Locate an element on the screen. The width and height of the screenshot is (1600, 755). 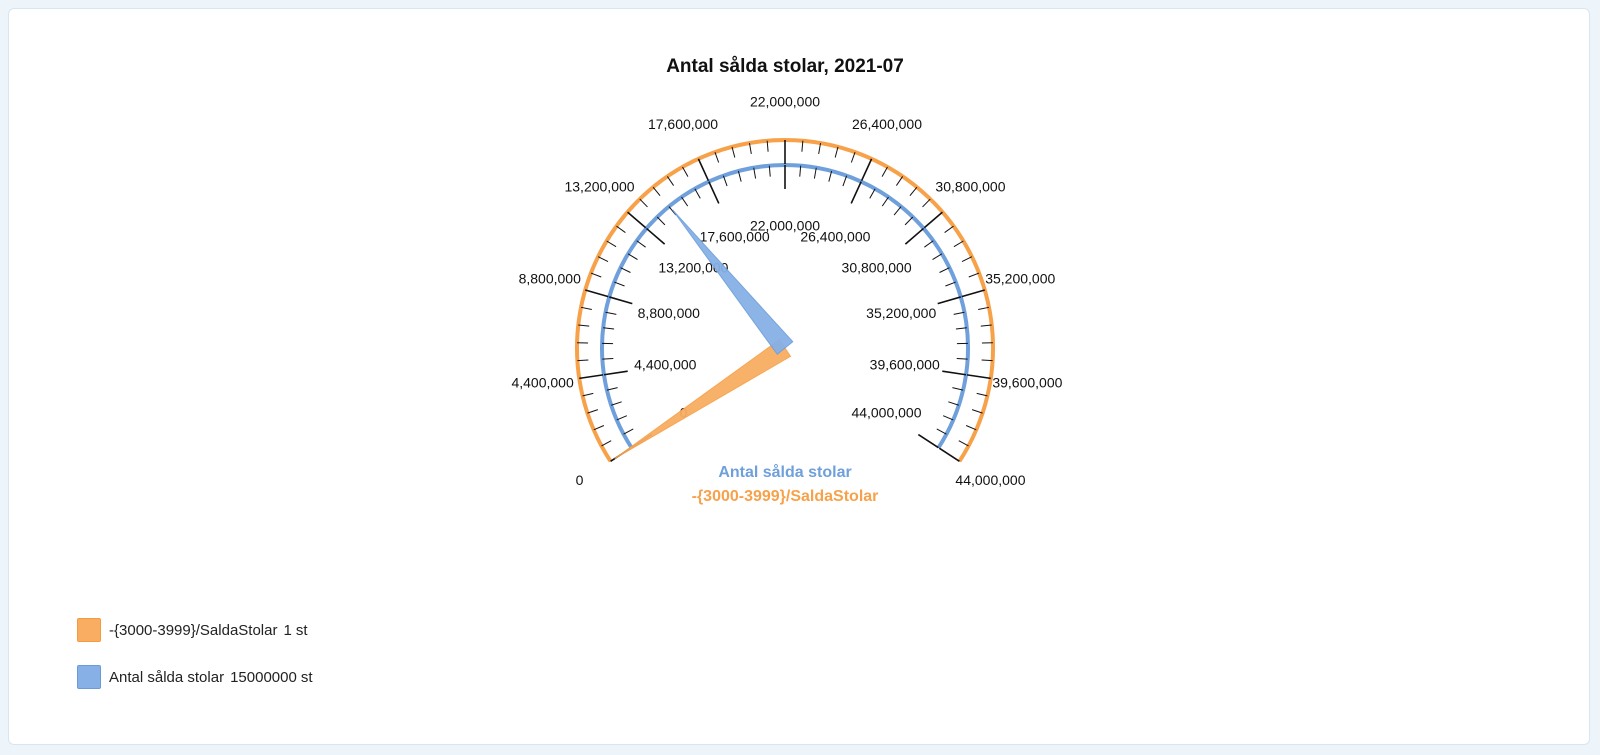
inner-tick-label: 44,000,000 is located at coordinates (886, 413).